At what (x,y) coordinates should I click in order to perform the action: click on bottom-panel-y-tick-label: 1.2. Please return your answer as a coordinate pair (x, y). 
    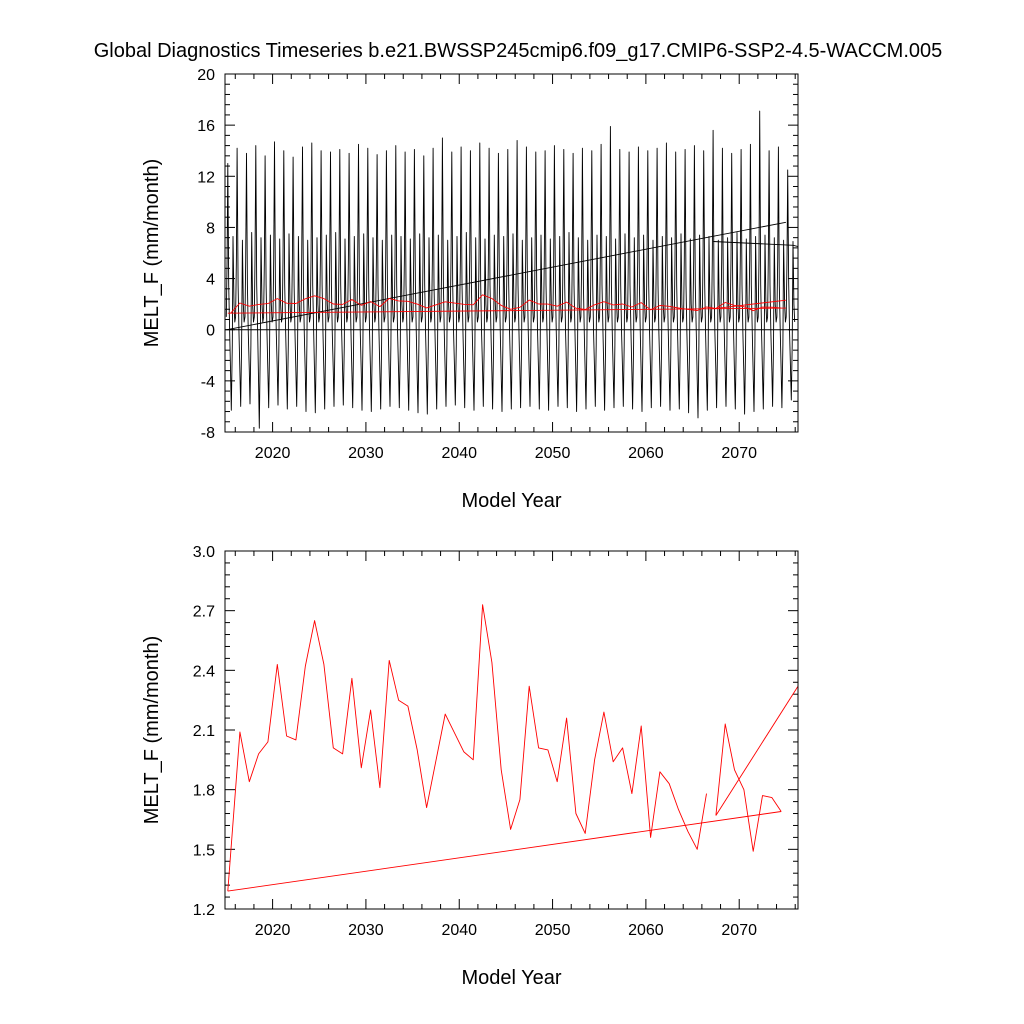
    Looking at the image, I should click on (204, 910).